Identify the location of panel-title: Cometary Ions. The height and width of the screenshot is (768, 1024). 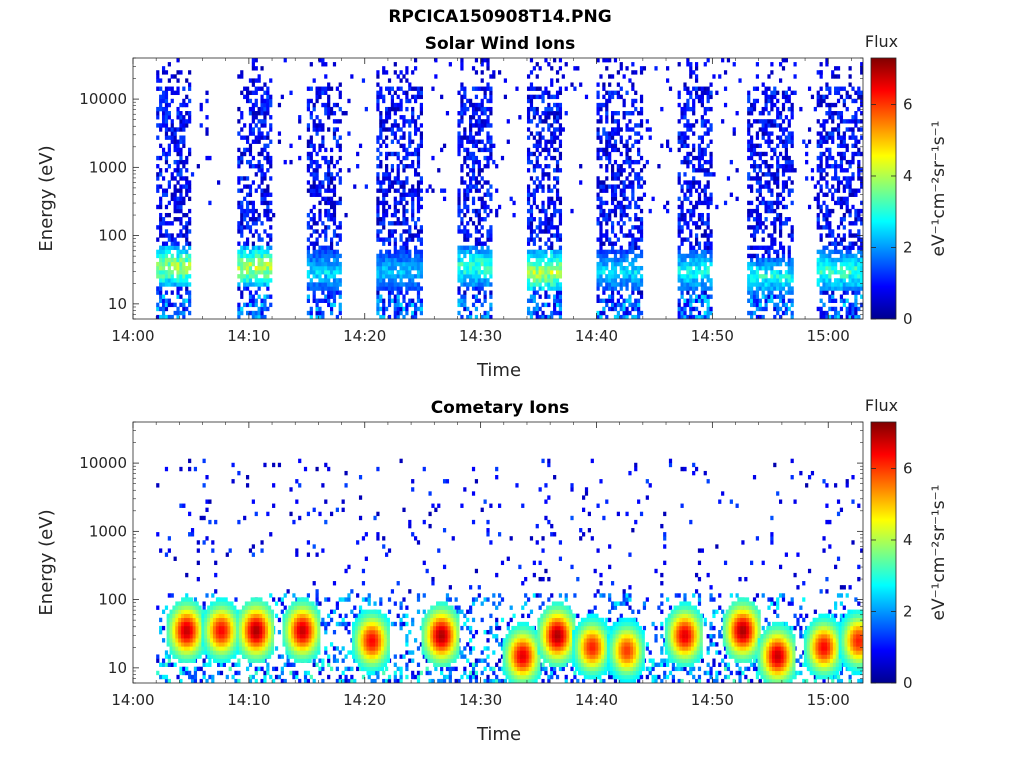
(500, 408).